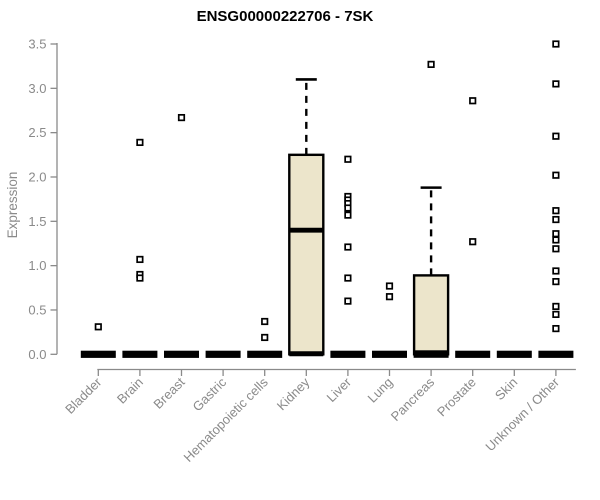 Image resolution: width=600 pixels, height=500 pixels. Describe the element at coordinates (456, 397) in the screenshot. I see `x-category-label-prostate: Prostate` at that location.